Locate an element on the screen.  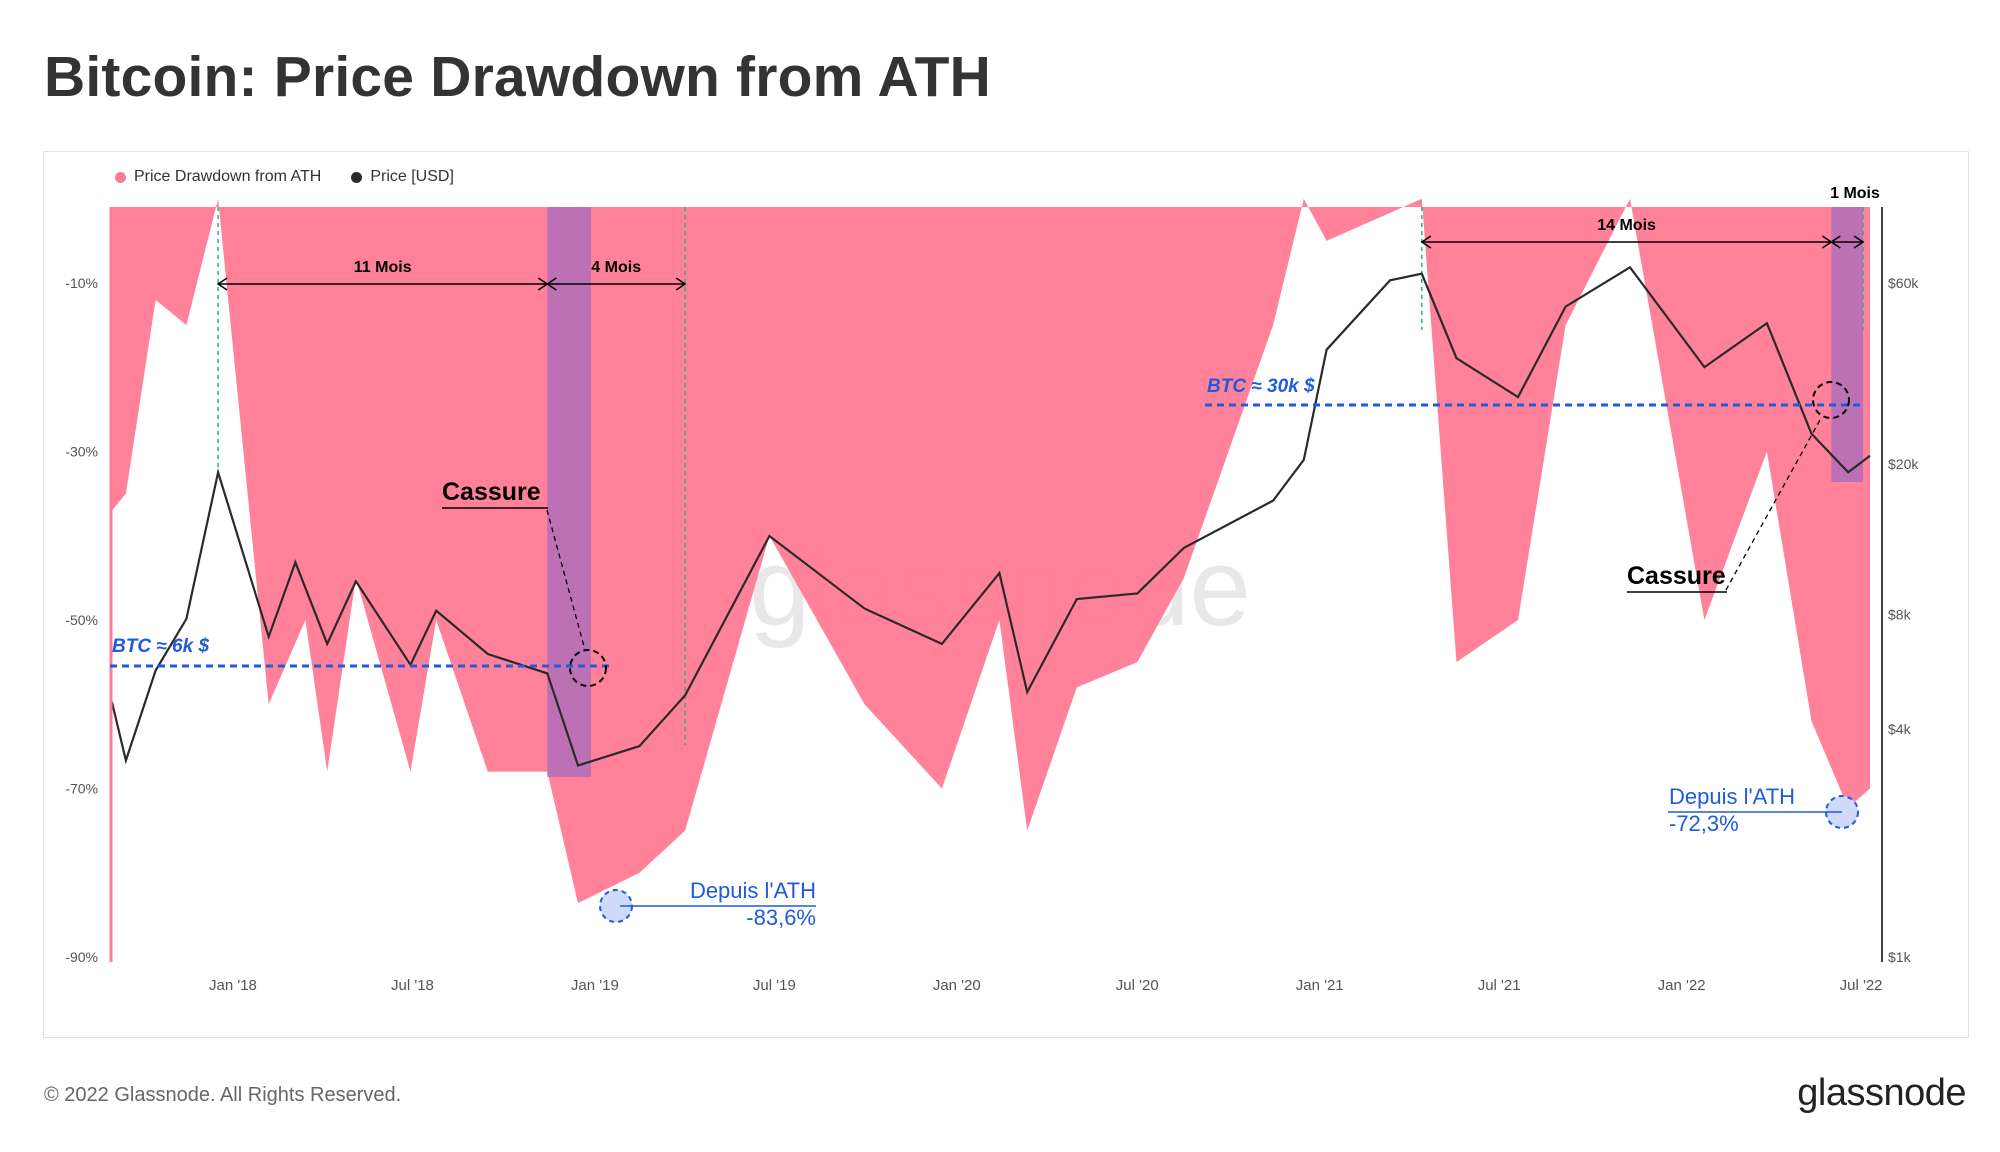
y-left-tick-label: -50% is located at coordinates (81, 620).